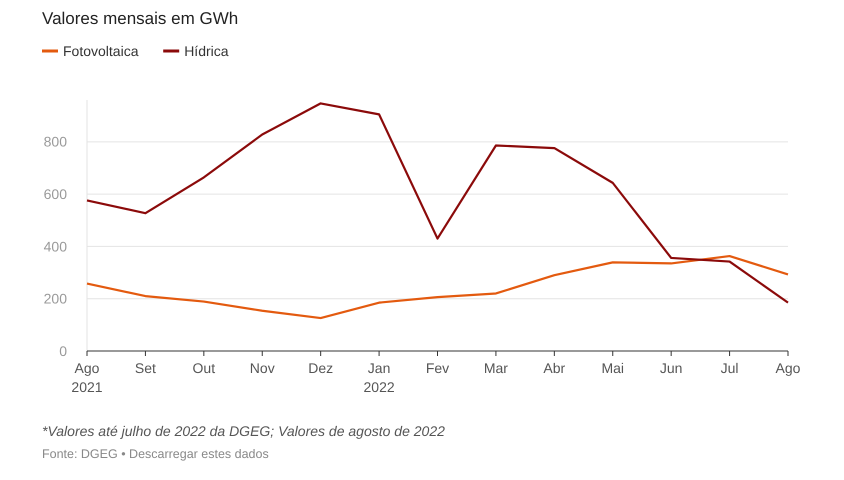 The height and width of the screenshot is (480, 844). I want to click on y-tick-label: 800, so click(56, 142).